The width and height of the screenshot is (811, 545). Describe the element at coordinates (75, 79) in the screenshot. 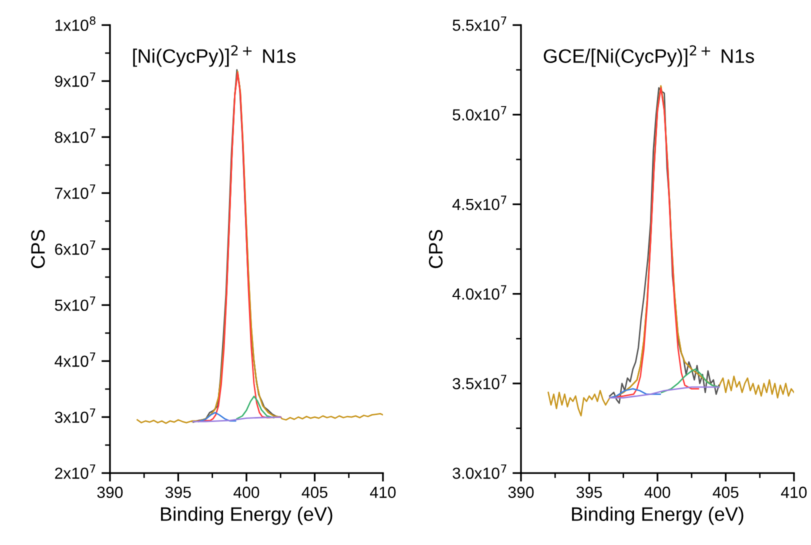

I see `y-tick-label: 9x10$^{7}$` at that location.